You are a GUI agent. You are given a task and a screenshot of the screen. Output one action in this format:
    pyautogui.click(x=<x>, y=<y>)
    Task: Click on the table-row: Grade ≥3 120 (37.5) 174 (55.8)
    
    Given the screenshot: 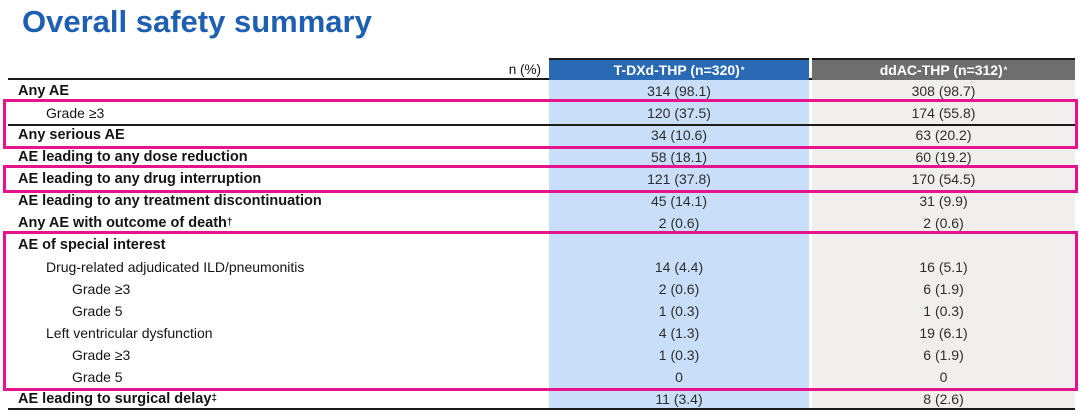 What is the action you would take?
    pyautogui.click(x=541, y=113)
    